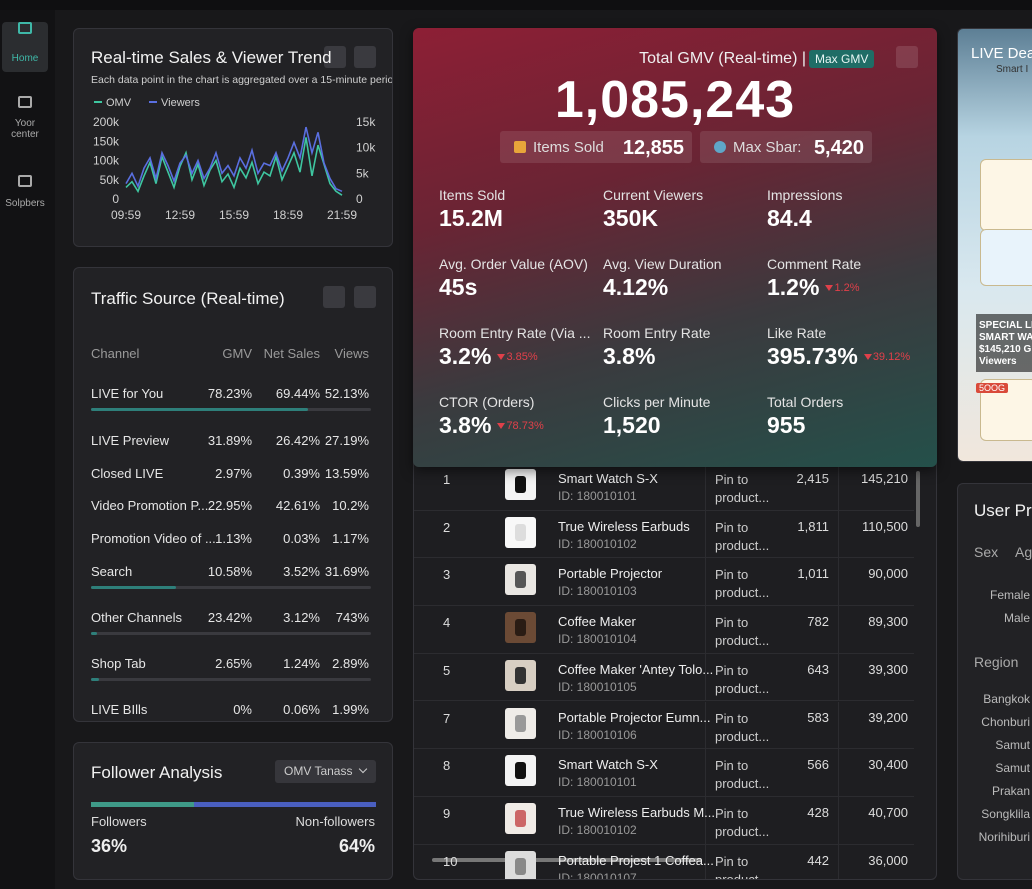 The width and height of the screenshot is (1032, 889). Describe the element at coordinates (992, 388) in the screenshot. I see `tag-text: 5OOG` at that location.